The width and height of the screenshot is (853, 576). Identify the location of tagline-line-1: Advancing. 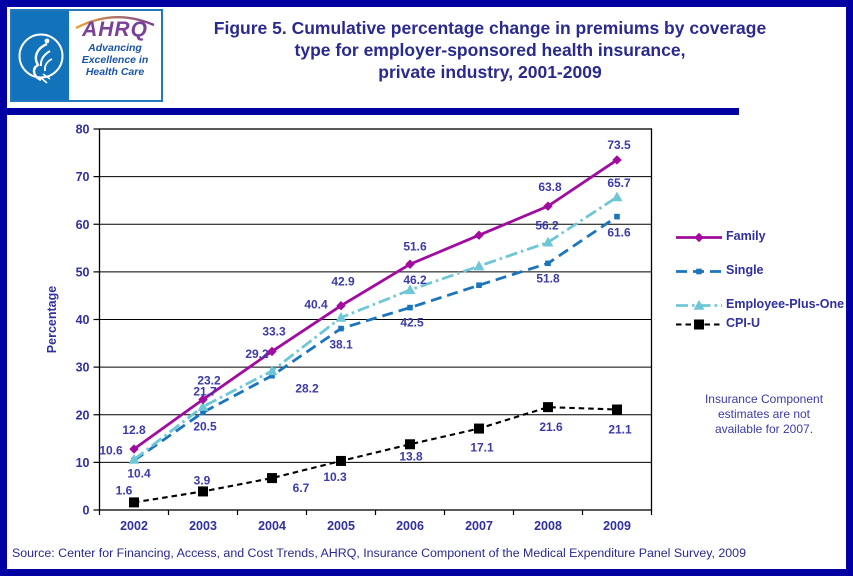
(115, 48).